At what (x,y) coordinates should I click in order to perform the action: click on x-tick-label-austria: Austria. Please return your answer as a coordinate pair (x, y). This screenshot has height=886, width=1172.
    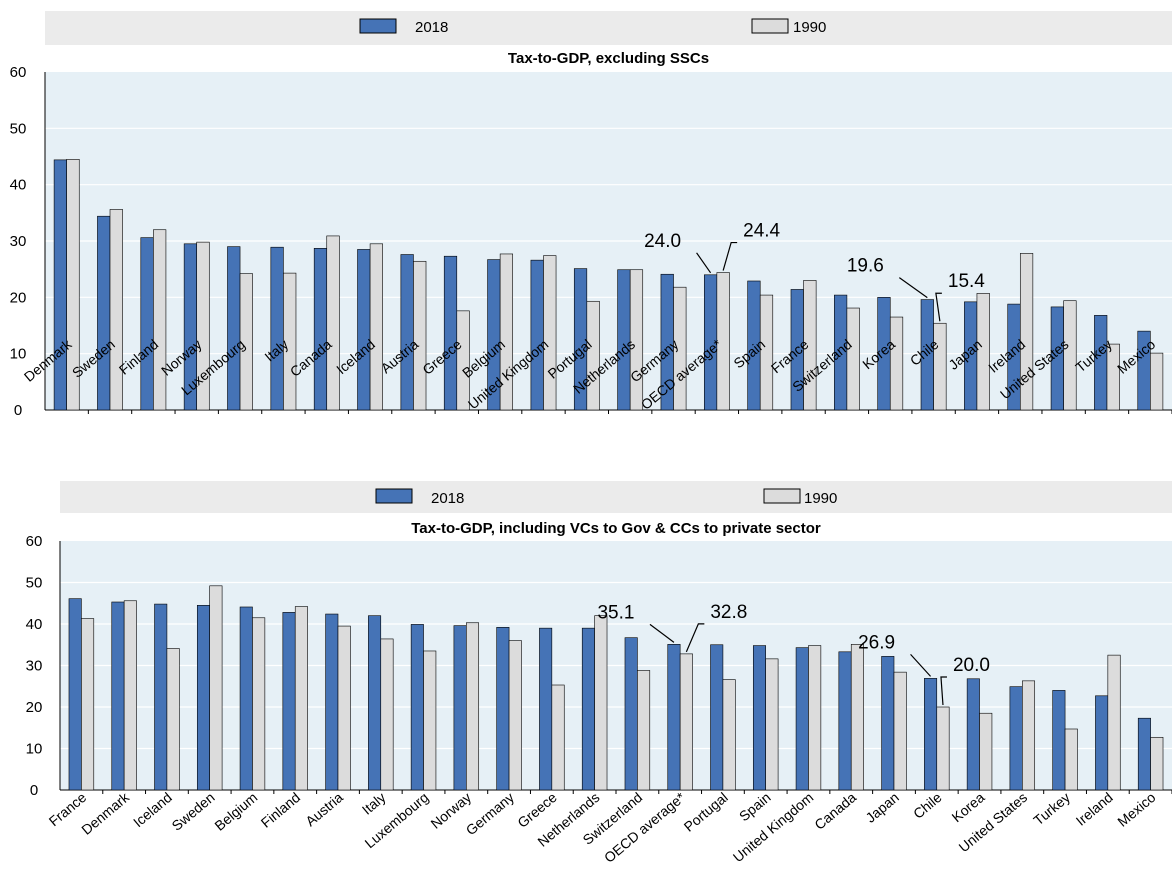
    Looking at the image, I should click on (324, 809).